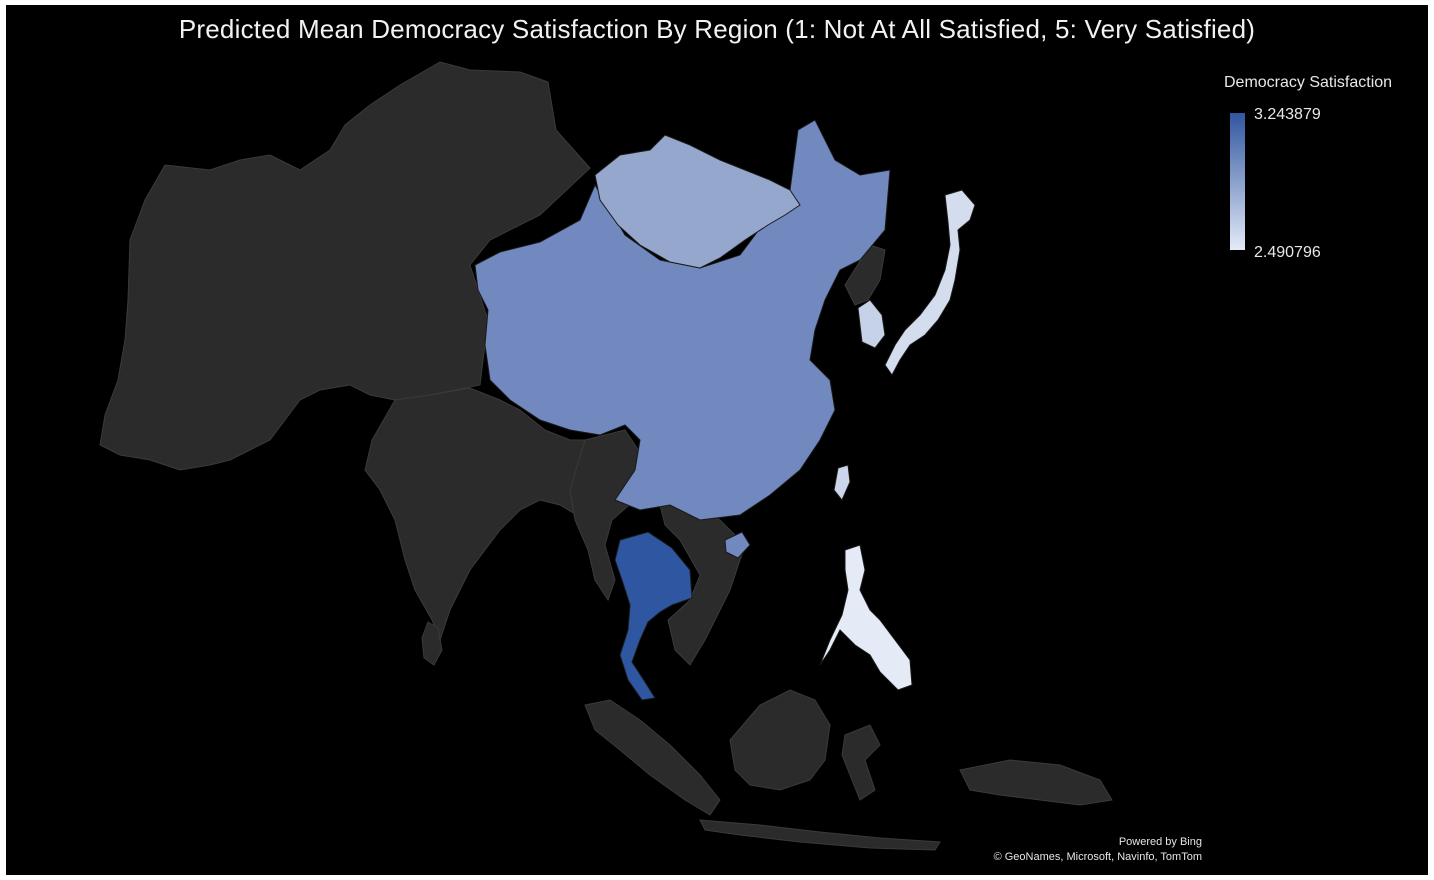 This screenshot has height=880, width=1434. What do you see at coordinates (737, 545) in the screenshot?
I see `region-hainan` at bounding box center [737, 545].